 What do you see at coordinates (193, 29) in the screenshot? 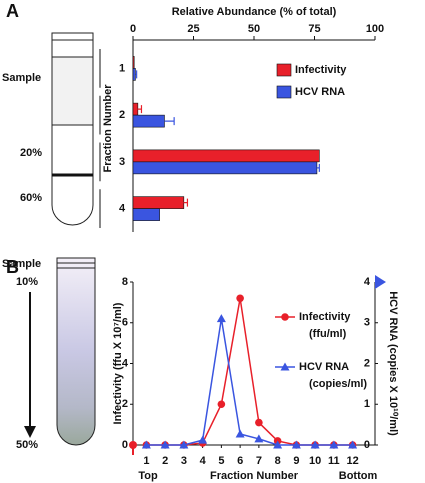
I see `x-tick-label: 25` at bounding box center [193, 29].